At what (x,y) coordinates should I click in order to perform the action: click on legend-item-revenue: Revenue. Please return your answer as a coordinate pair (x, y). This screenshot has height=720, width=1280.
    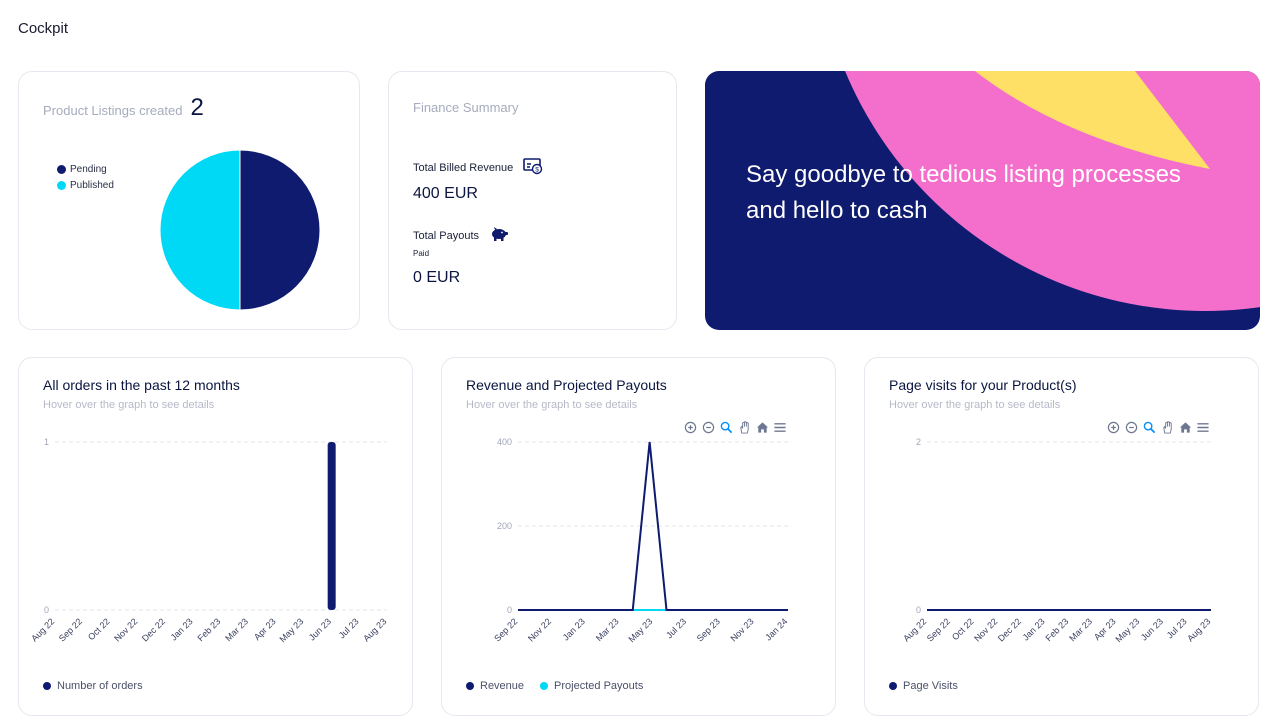
    Looking at the image, I should click on (495, 686).